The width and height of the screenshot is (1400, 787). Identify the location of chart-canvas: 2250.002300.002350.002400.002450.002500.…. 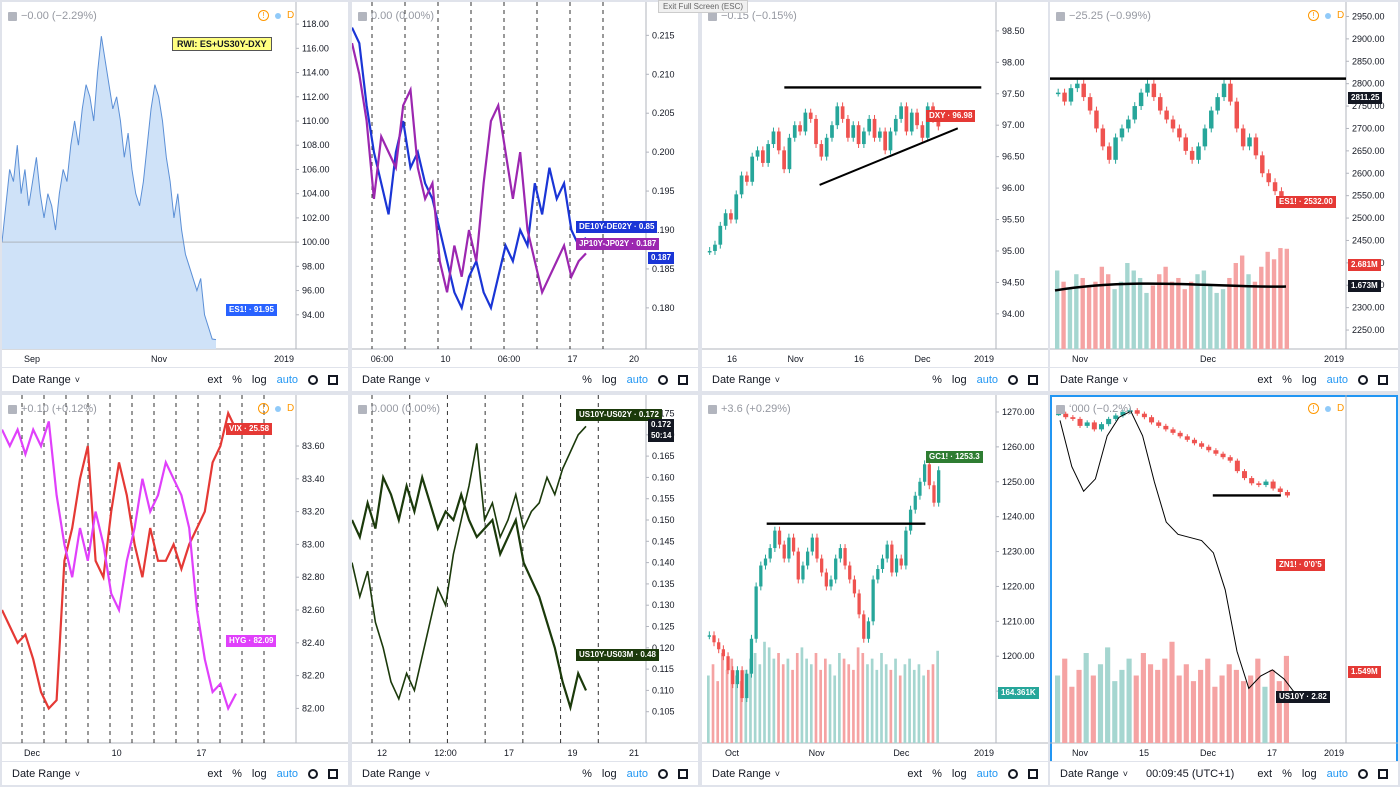
(1224, 184).